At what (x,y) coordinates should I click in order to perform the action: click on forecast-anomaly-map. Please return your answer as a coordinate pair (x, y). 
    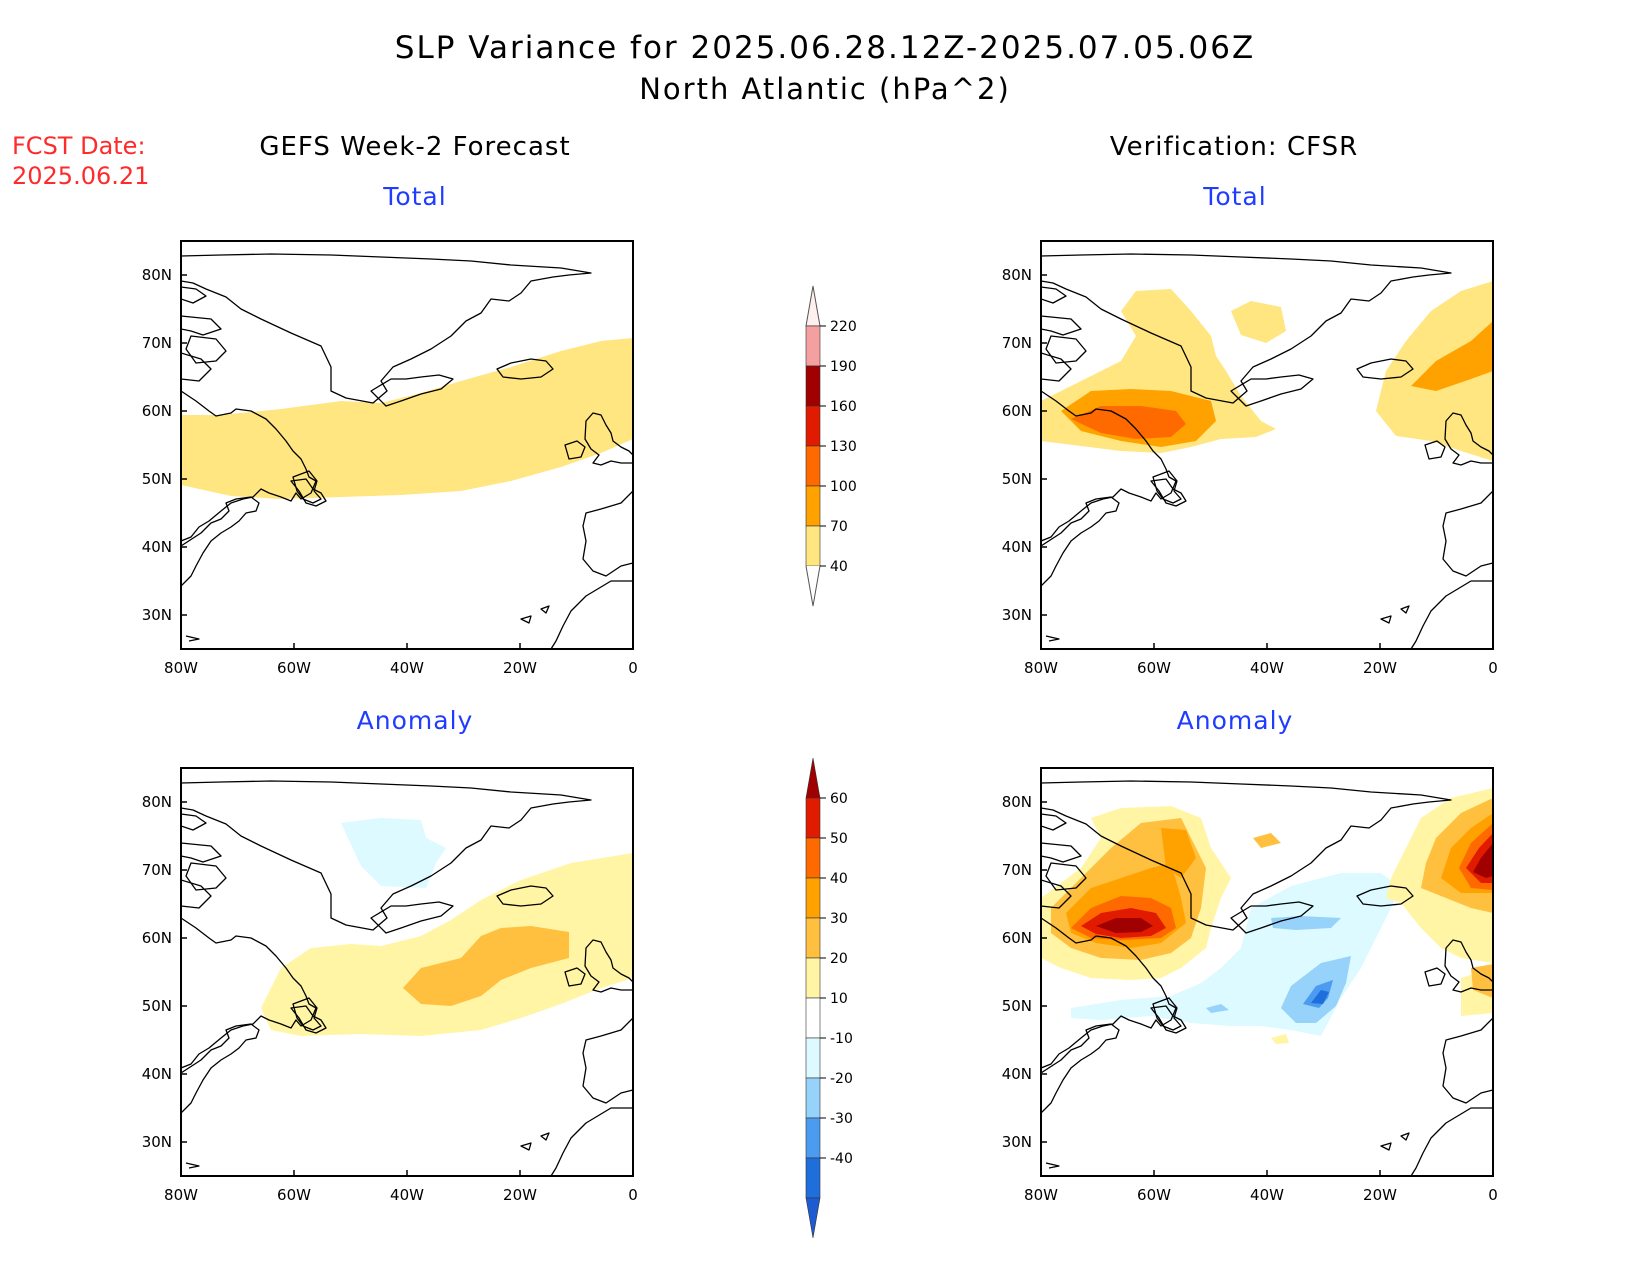
    Looking at the image, I should click on (407, 972).